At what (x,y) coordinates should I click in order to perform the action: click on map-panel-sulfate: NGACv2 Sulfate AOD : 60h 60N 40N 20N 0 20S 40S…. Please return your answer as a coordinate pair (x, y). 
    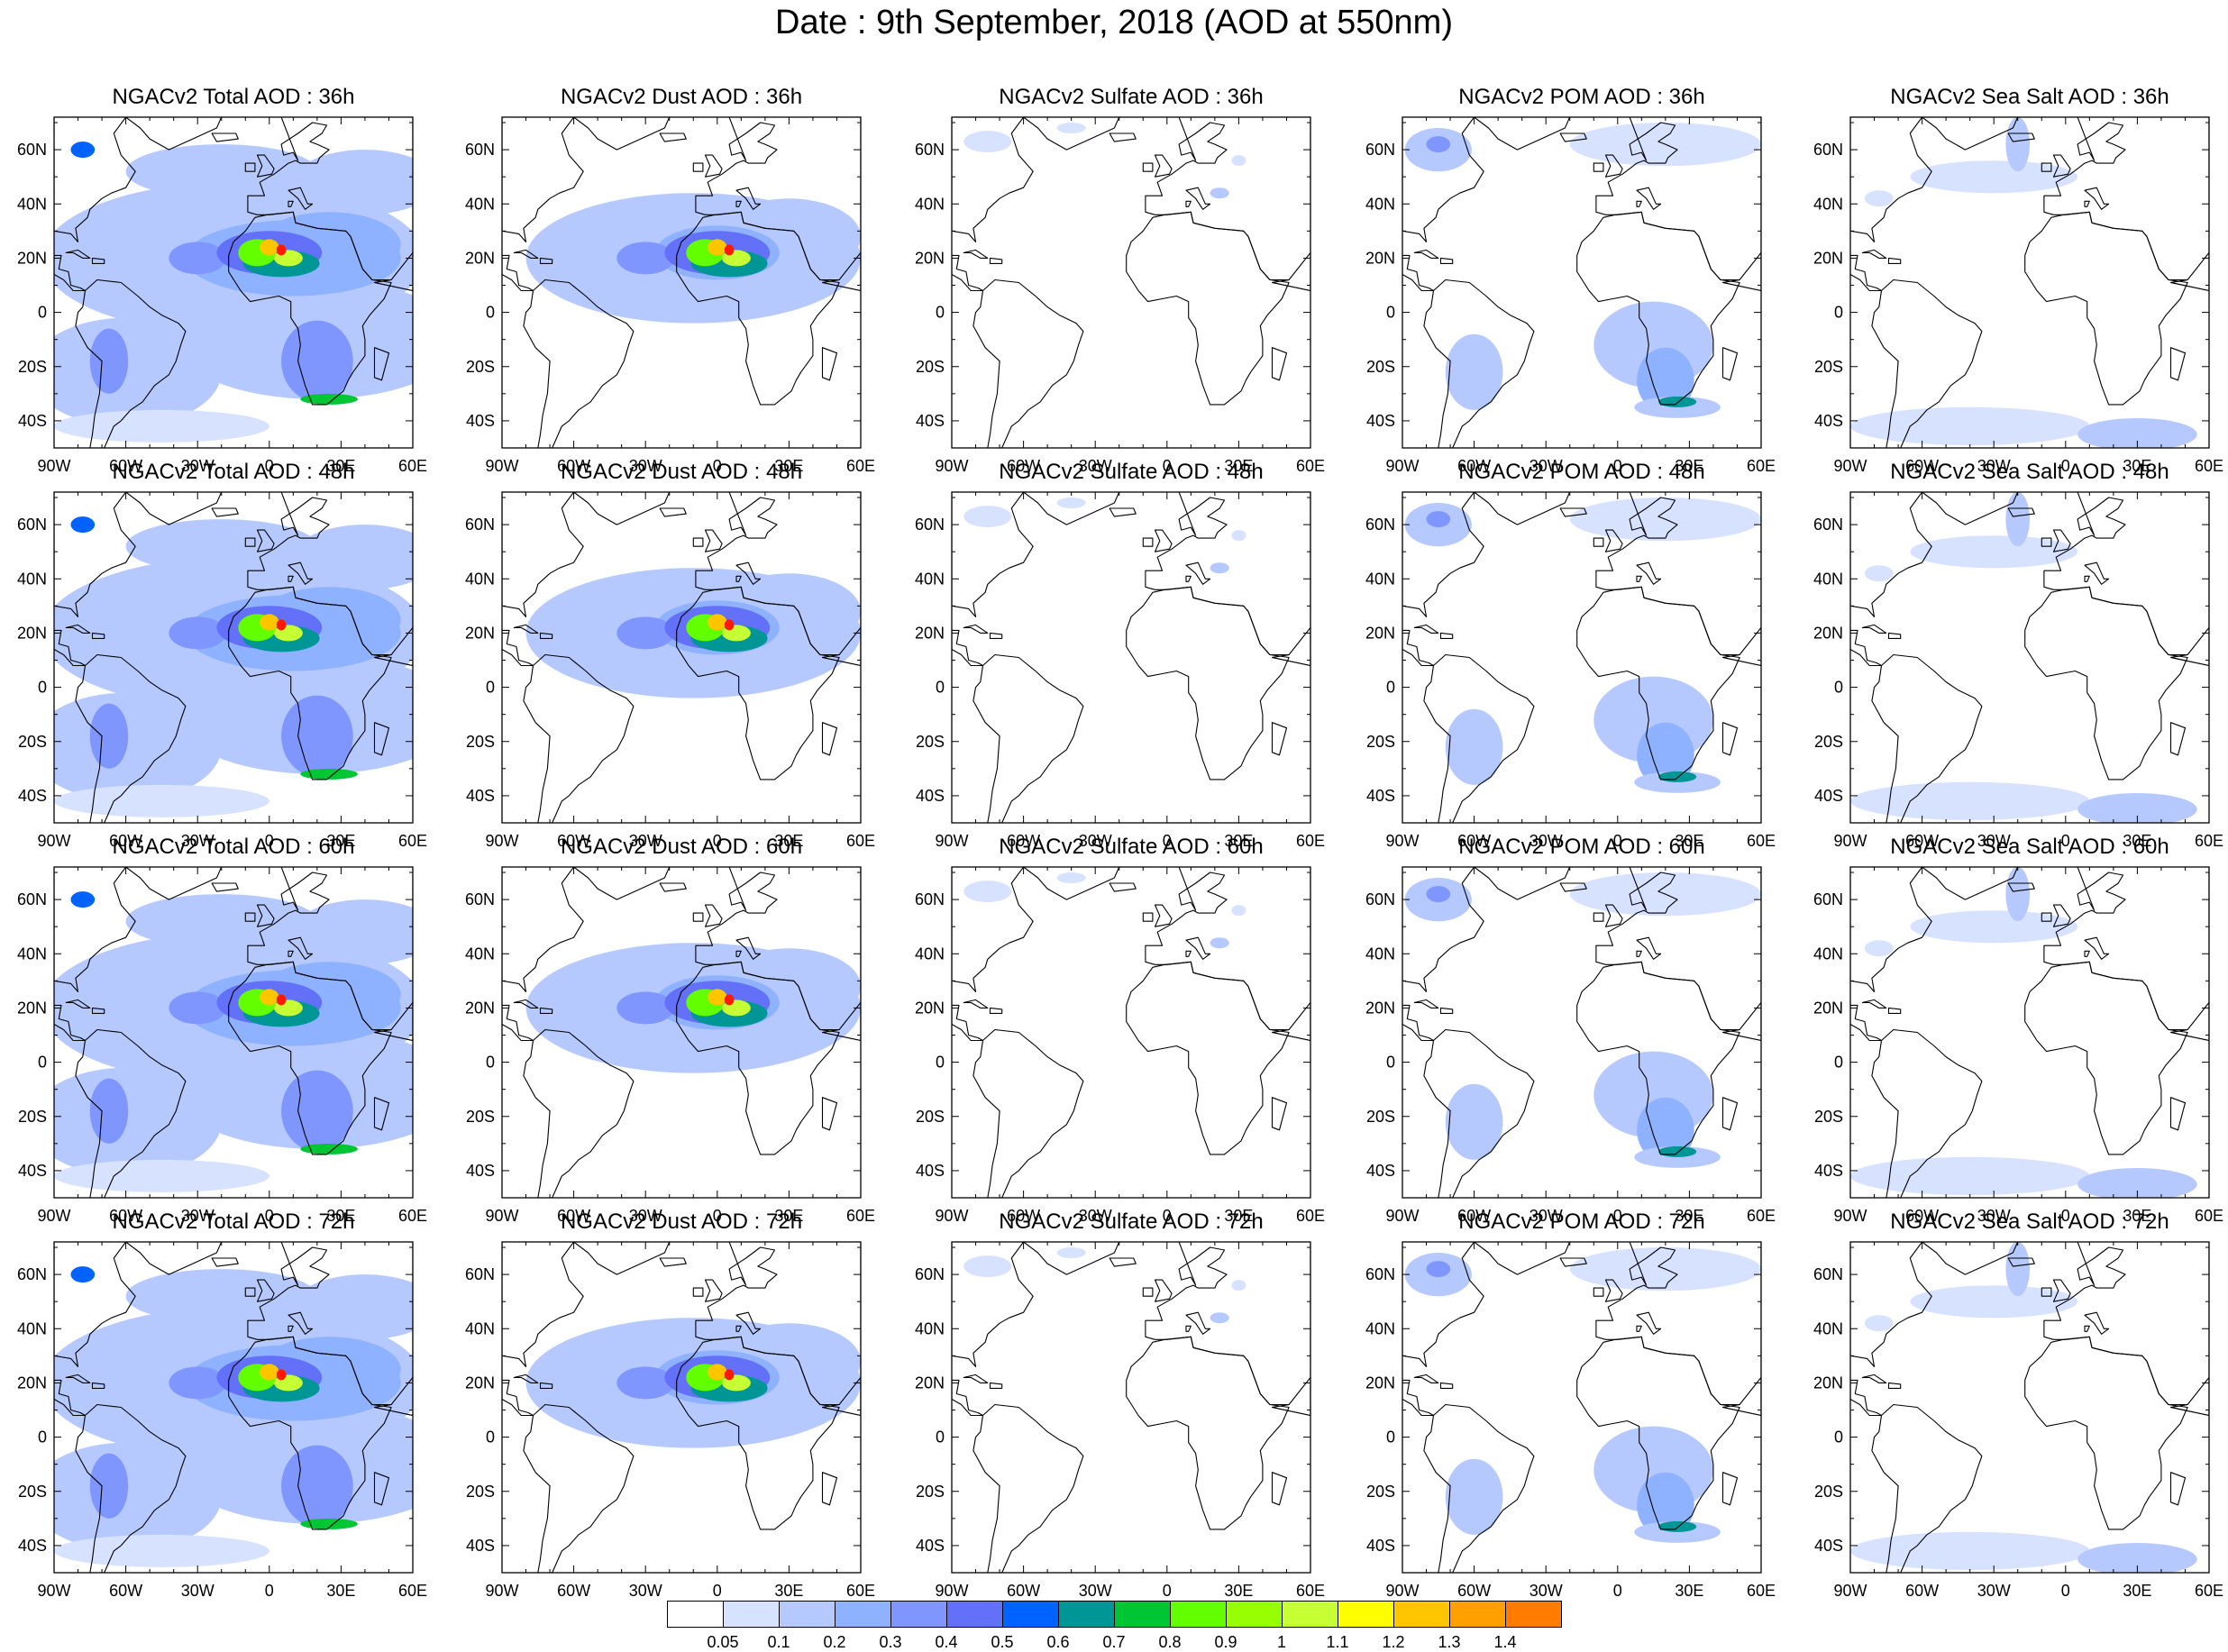
    Looking at the image, I should click on (1121, 1030).